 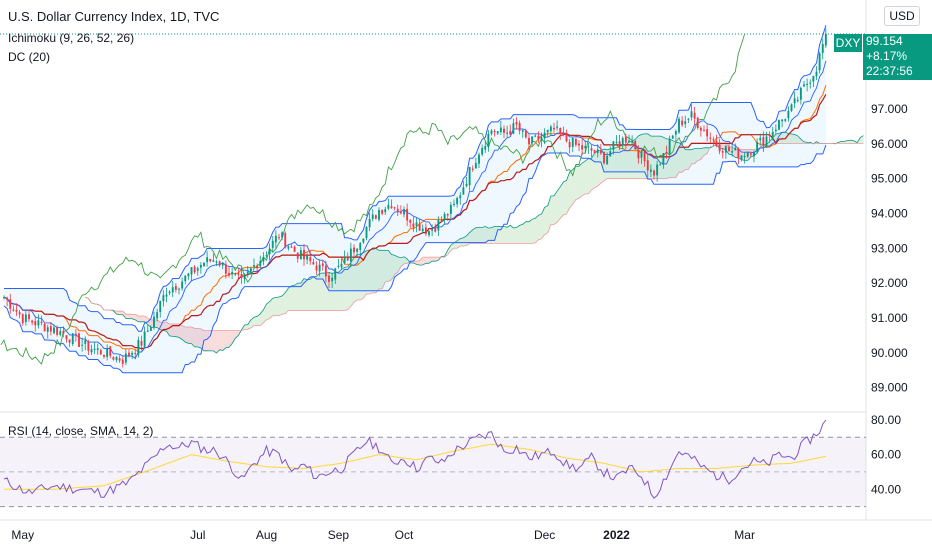 What do you see at coordinates (81, 431) in the screenshot?
I see `rsi-legend: RSI (14, close, SMA, 14, 2)` at bounding box center [81, 431].